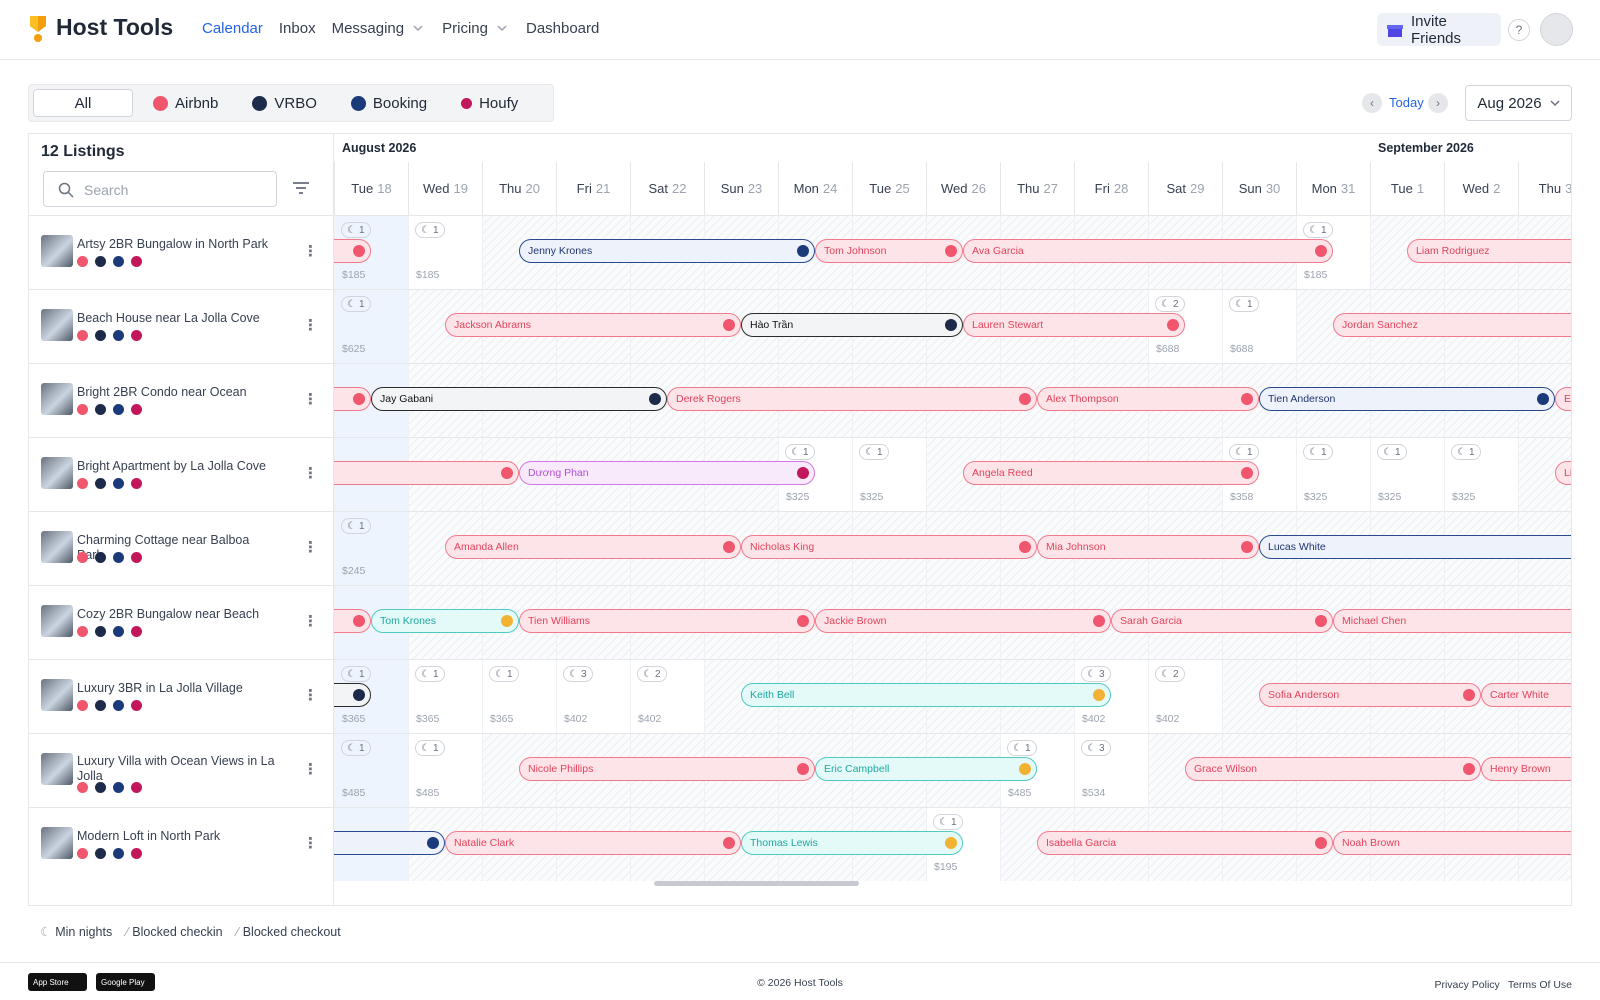 This screenshot has height=1000, width=1600. What do you see at coordinates (1148, 251) in the screenshot?
I see `reservation: Ava Garcia` at bounding box center [1148, 251].